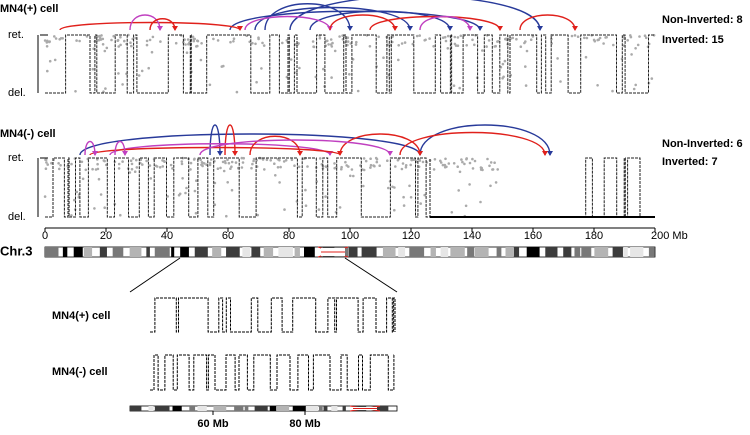  Describe the element at coordinates (80, 372) in the screenshot. I see `zoom-label: MN4(-) cell` at that location.